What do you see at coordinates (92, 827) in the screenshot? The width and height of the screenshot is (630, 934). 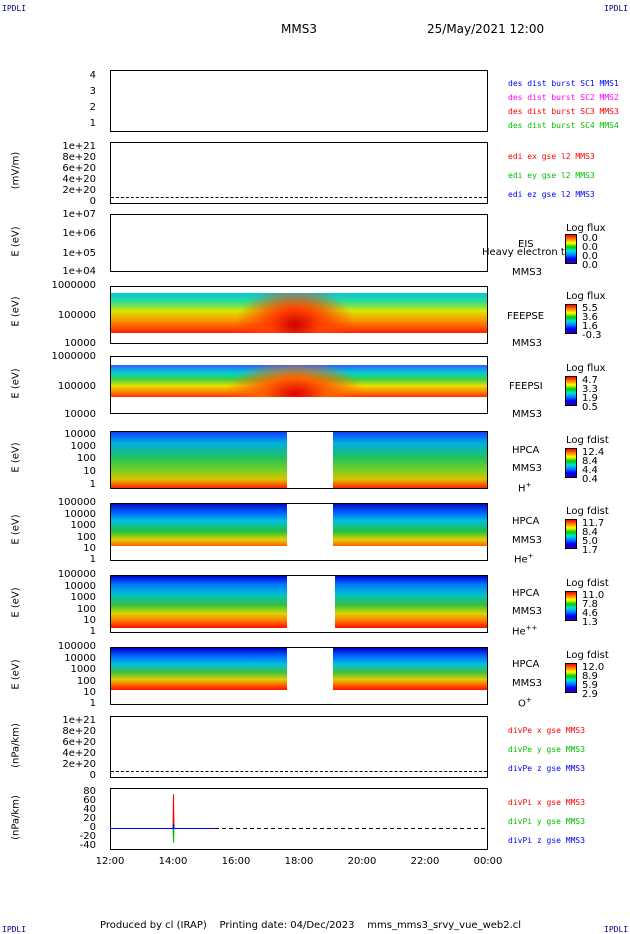 I see `tick-label: 0` at bounding box center [92, 827].